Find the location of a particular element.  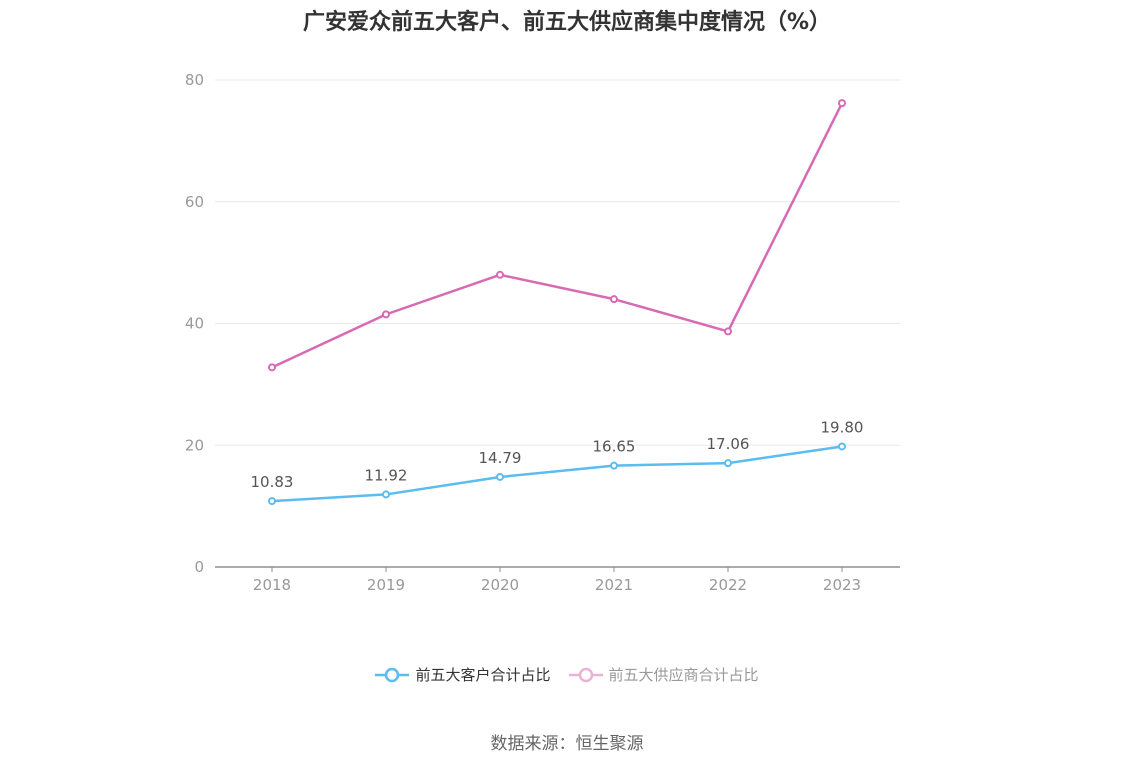

x-tick-label: 2023 is located at coordinates (842, 585).